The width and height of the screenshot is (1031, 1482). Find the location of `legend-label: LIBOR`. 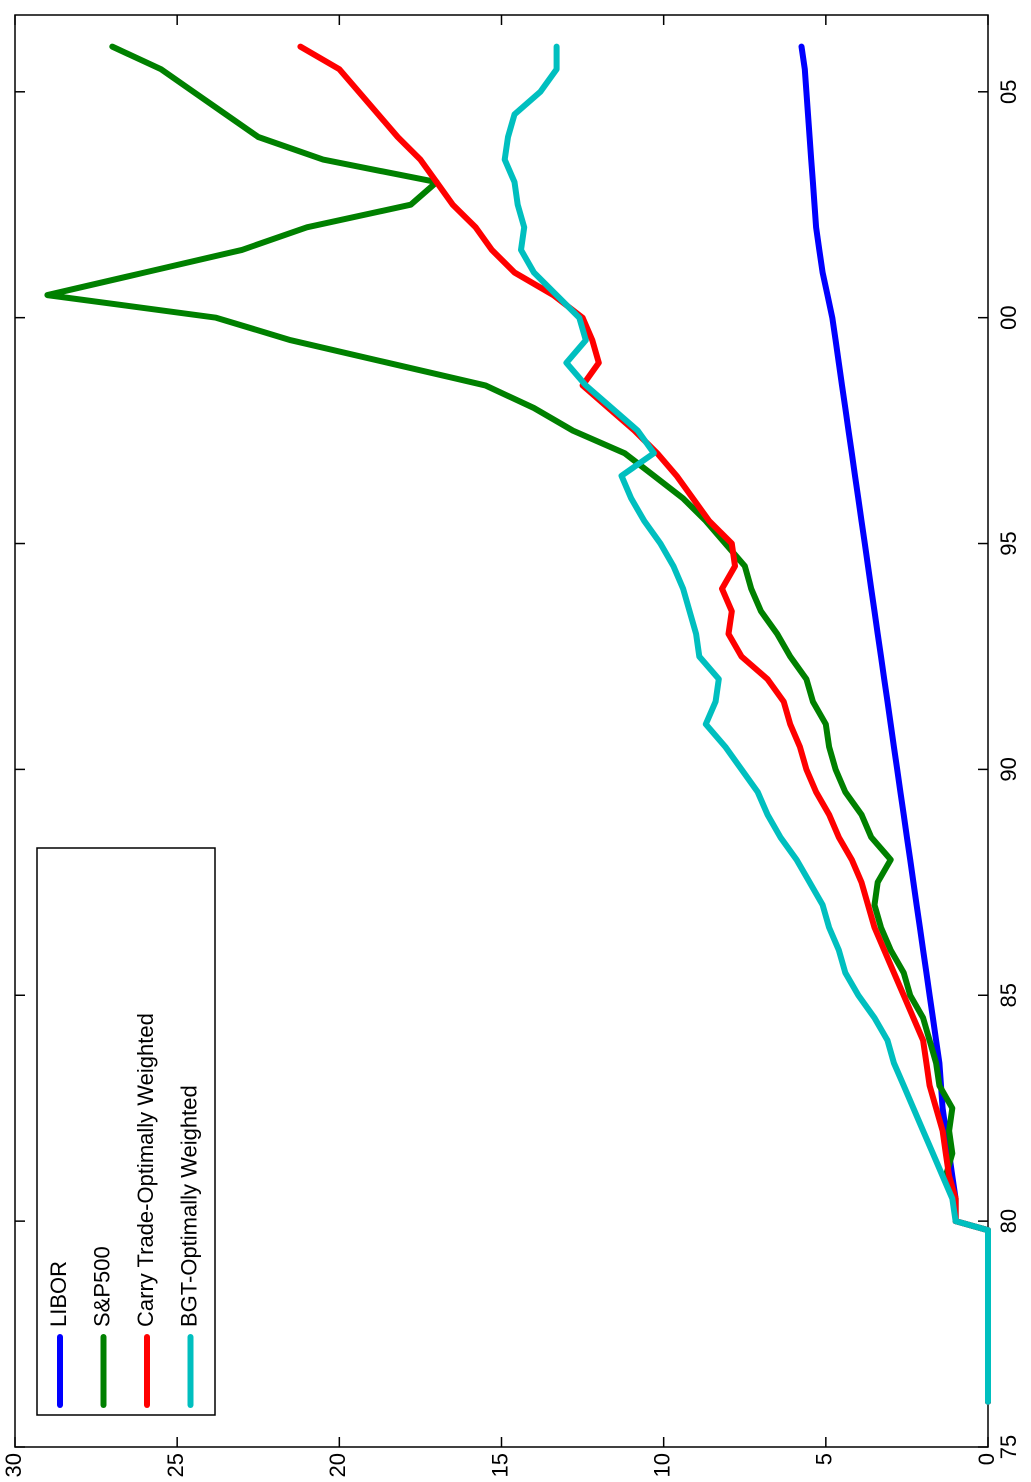

legend-label: LIBOR is located at coordinates (58, 1294).